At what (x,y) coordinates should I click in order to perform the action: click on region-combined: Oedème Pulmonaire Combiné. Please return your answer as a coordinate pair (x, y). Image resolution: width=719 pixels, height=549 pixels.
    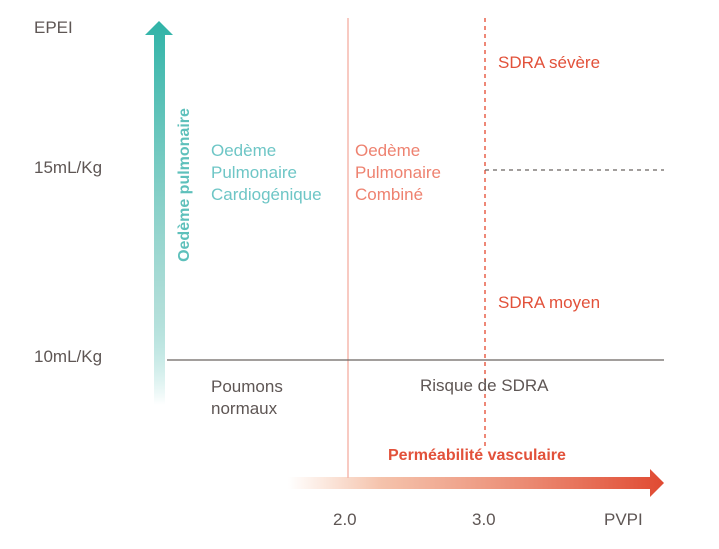
    Looking at the image, I should click on (398, 172).